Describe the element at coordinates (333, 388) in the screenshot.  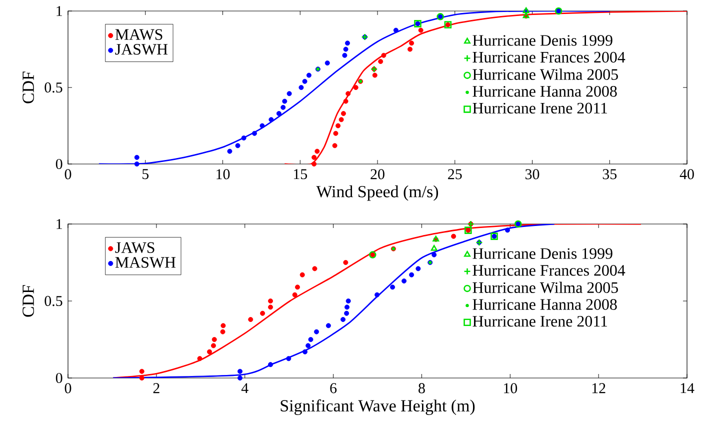
I see `x-tick-label: 6` at that location.